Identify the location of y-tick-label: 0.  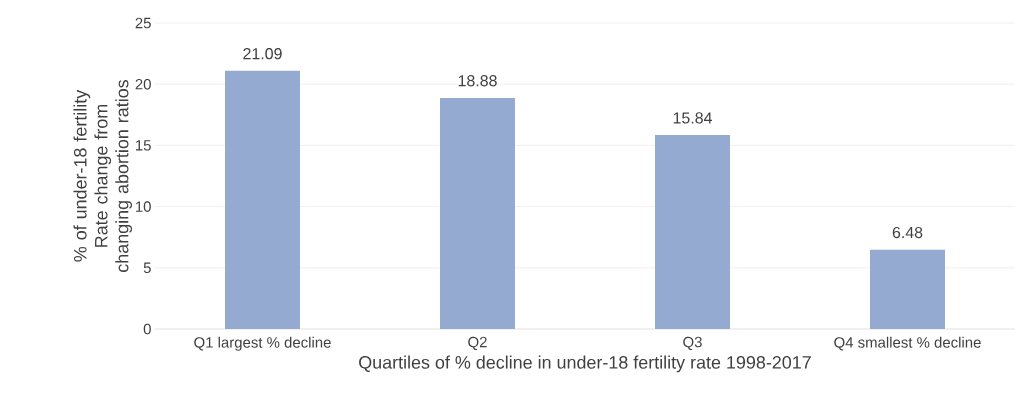
(147, 329).